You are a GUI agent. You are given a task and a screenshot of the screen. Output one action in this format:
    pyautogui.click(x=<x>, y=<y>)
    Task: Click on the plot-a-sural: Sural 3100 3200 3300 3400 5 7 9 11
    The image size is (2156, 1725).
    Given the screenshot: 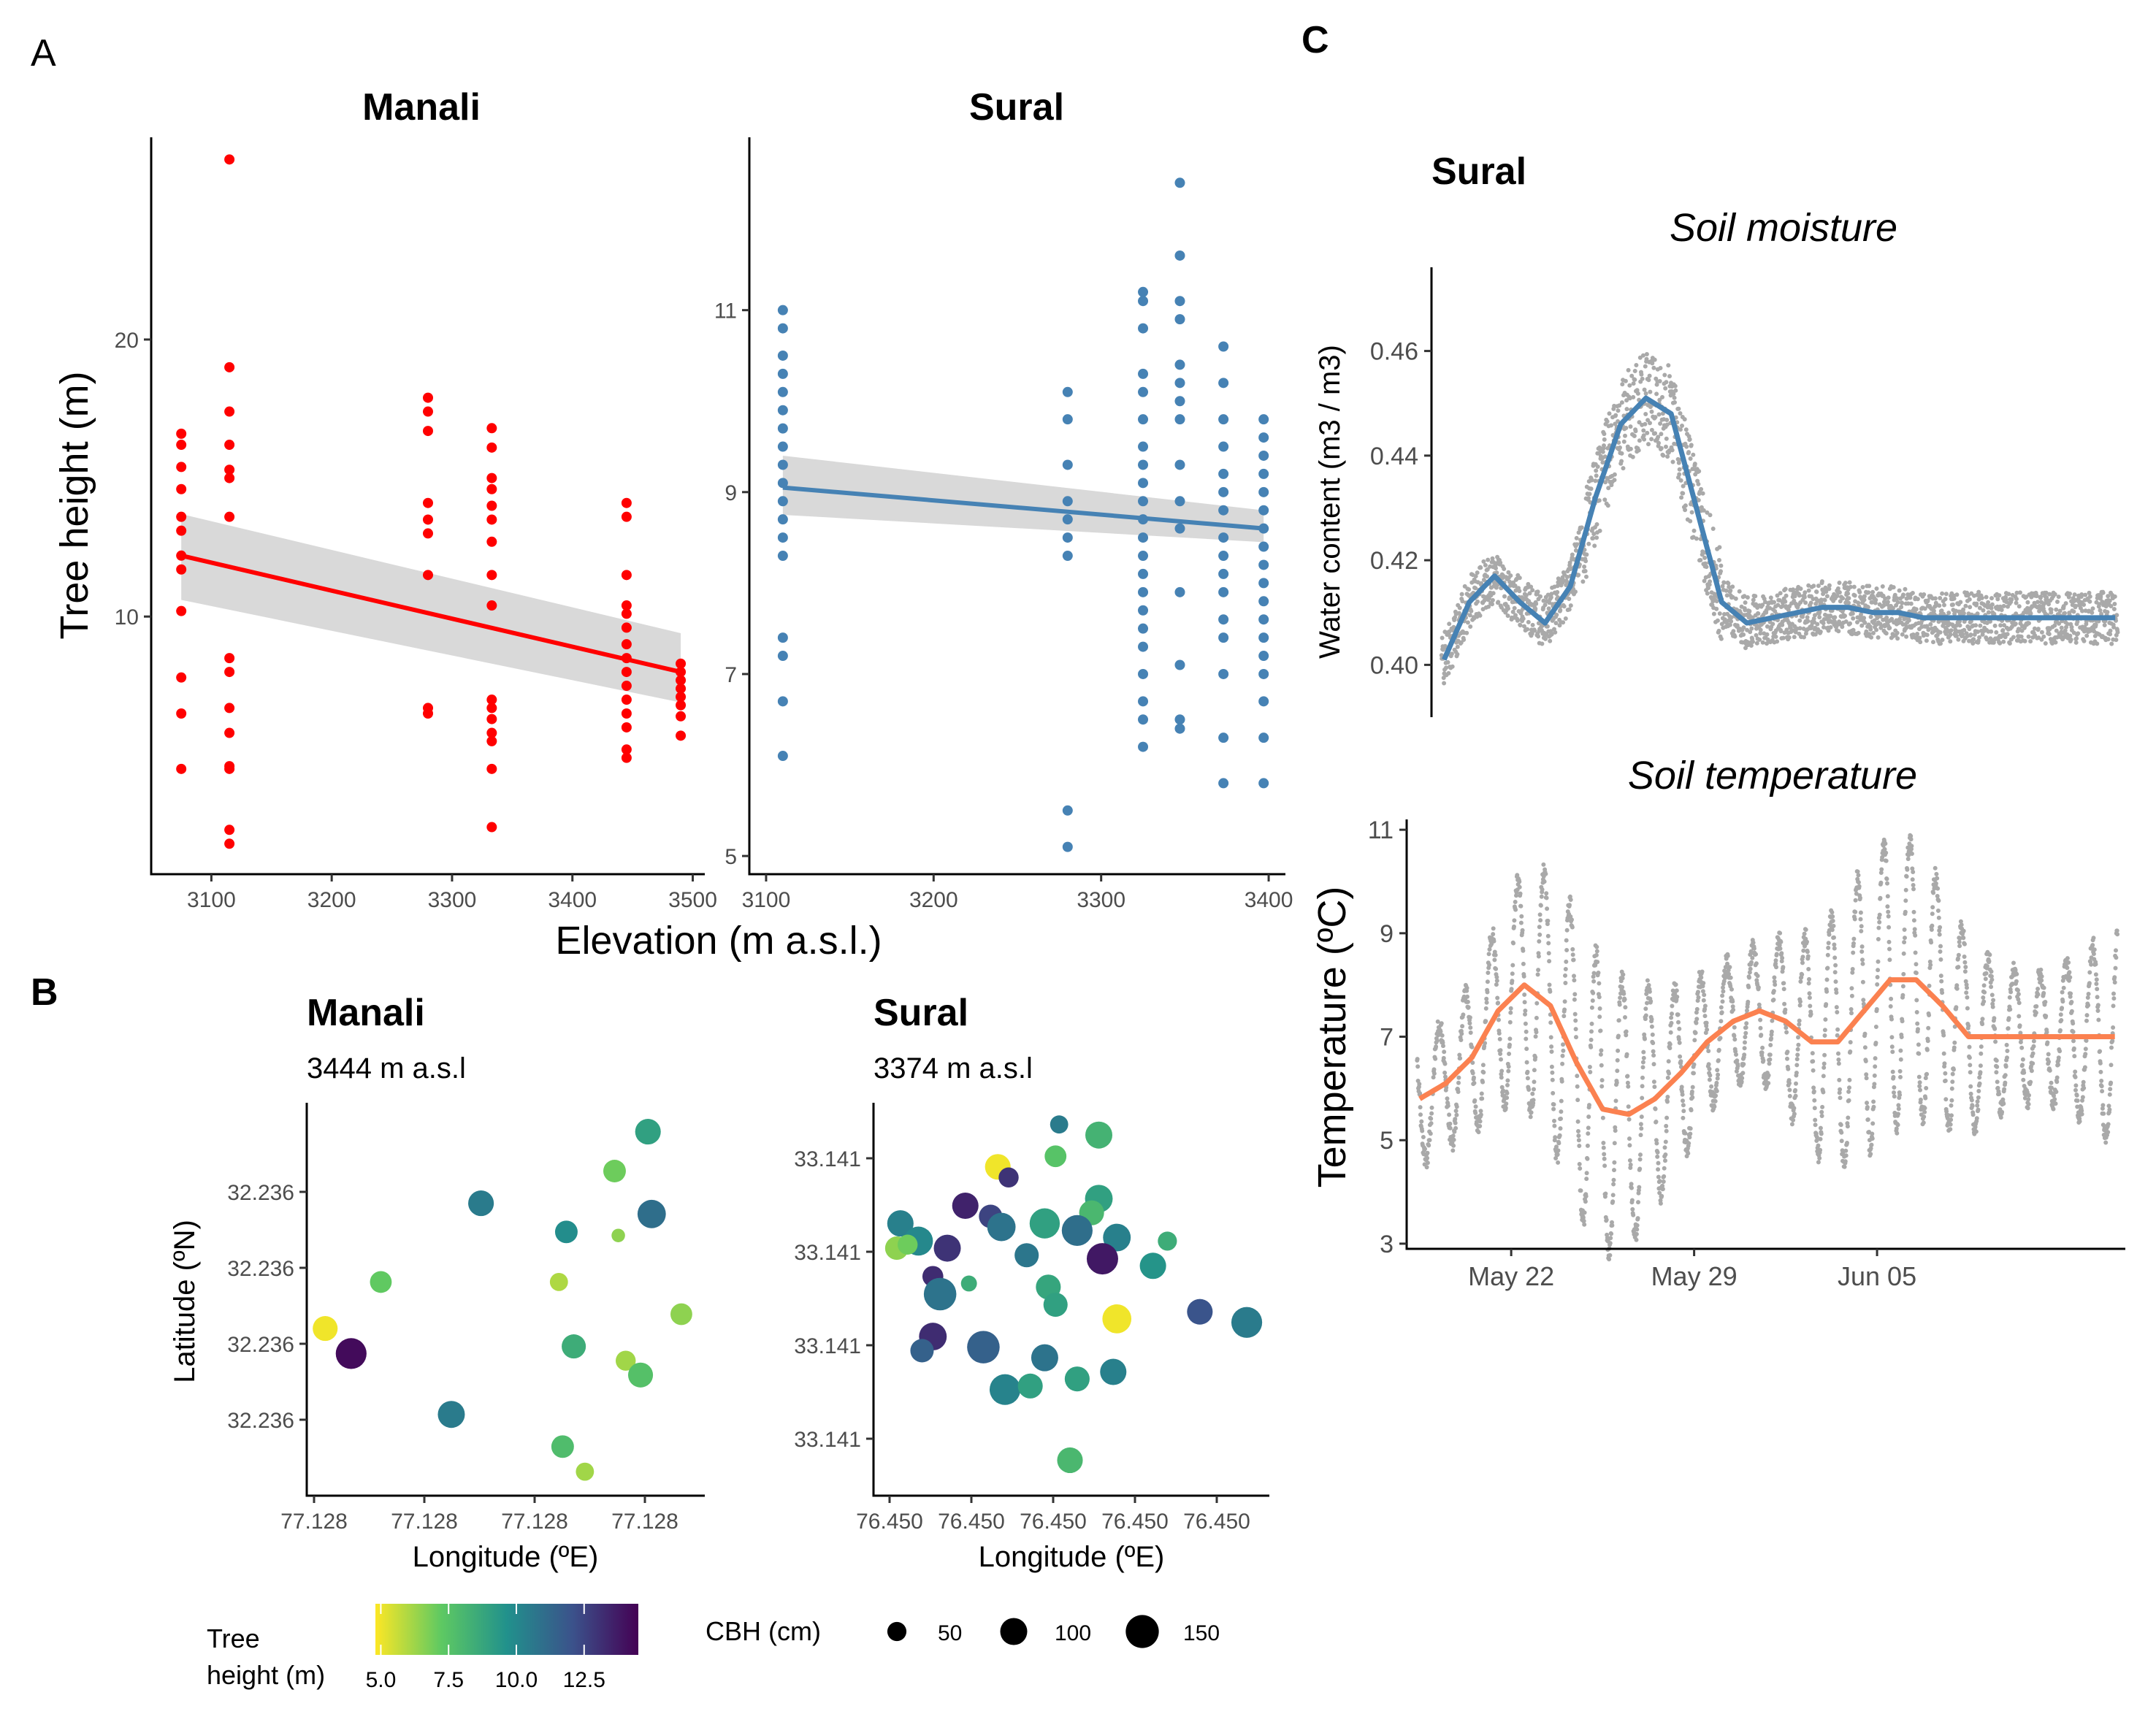 What is the action you would take?
    pyautogui.click(x=1004, y=499)
    